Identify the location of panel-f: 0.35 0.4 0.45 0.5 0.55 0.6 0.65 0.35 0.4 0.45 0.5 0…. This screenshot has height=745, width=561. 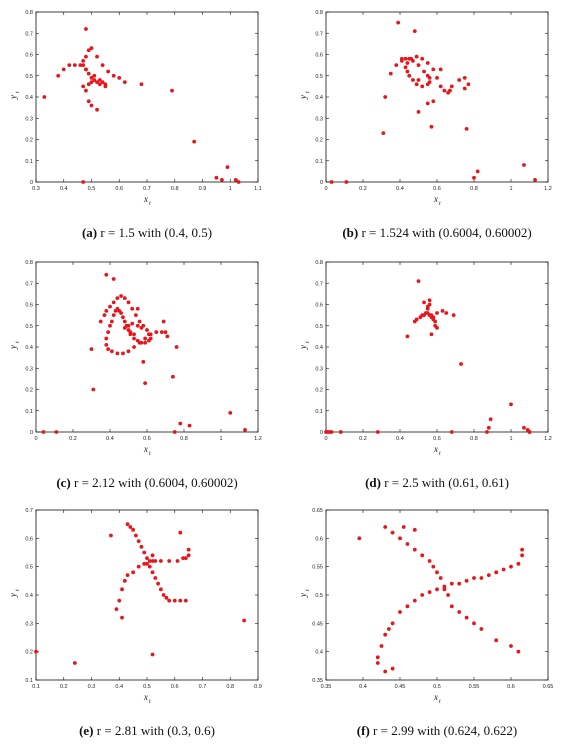
(425, 623).